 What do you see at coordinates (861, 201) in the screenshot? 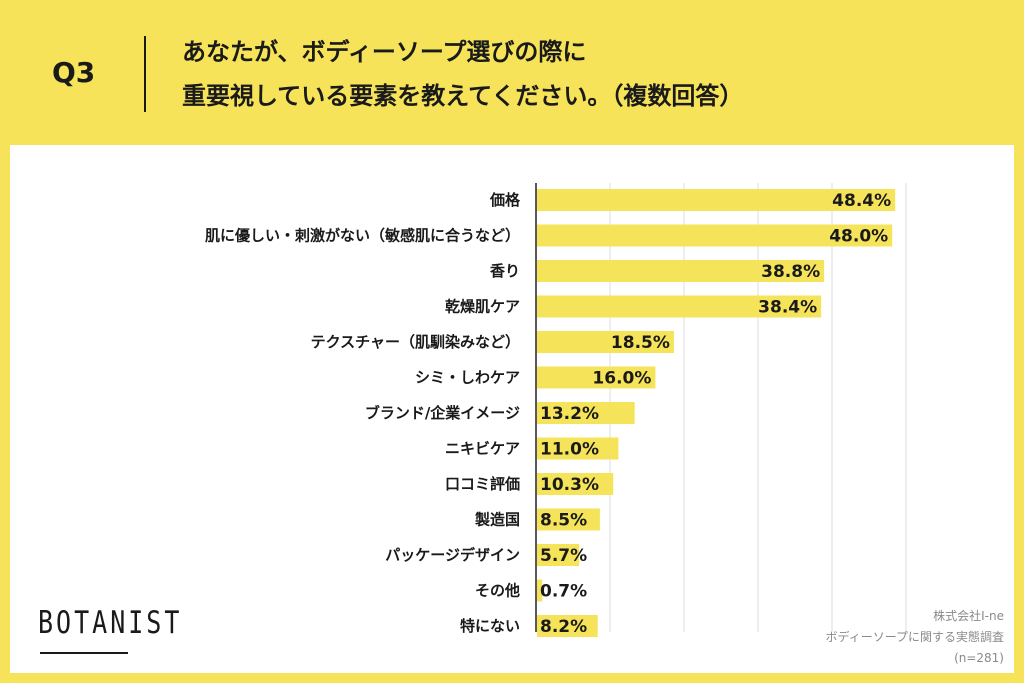
I see `value-label: 48.4%` at bounding box center [861, 201].